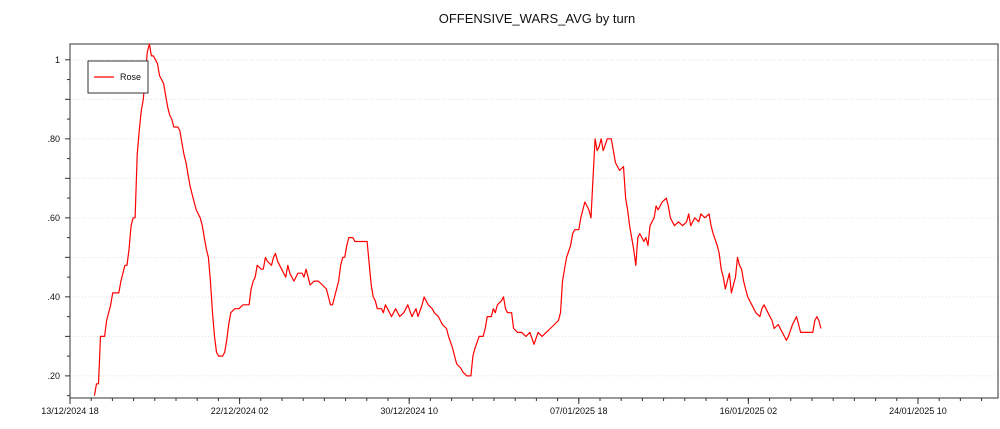  What do you see at coordinates (130, 77) in the screenshot?
I see `legend-label: Rose` at bounding box center [130, 77].